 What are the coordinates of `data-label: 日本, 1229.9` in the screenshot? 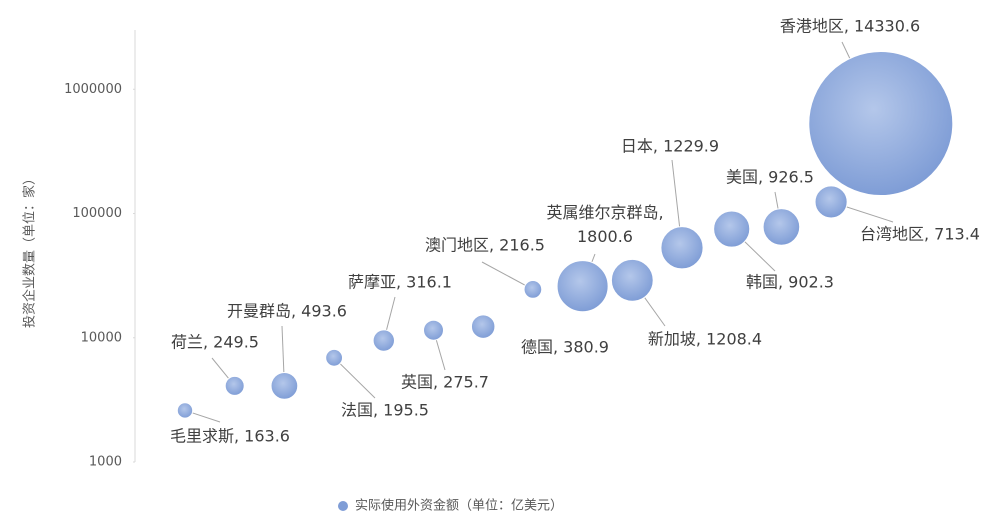 It's located at (670, 146).